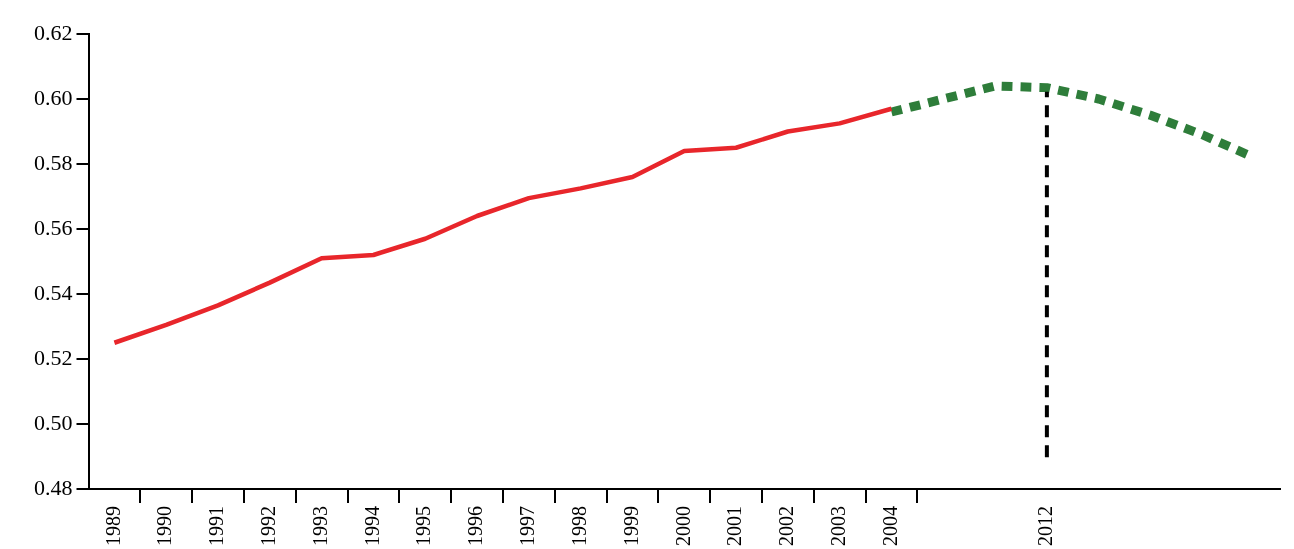 The image size is (1294, 549). What do you see at coordinates (53, 487) in the screenshot?
I see `y-tick-label: 0.48` at bounding box center [53, 487].